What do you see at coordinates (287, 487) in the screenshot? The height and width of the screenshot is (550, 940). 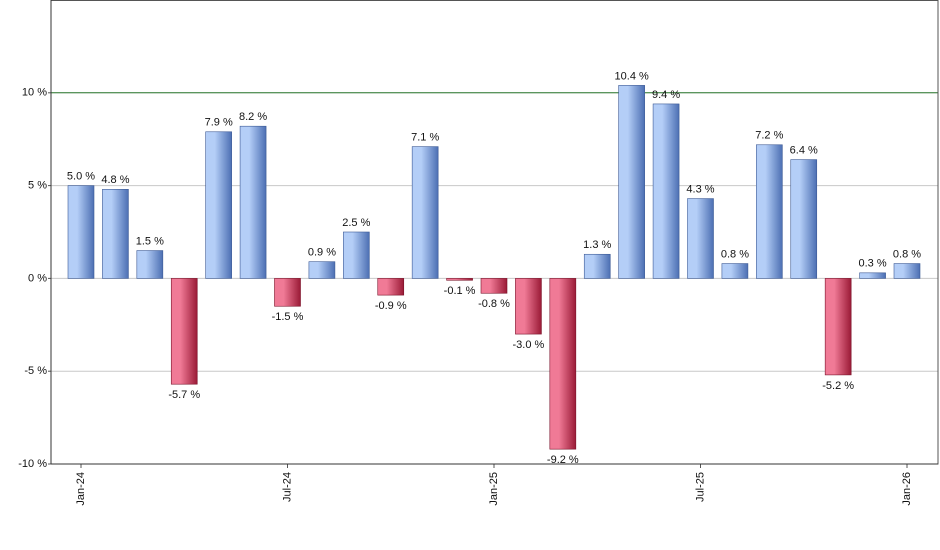 I see `x-tick-label: Jul-24` at bounding box center [287, 487].